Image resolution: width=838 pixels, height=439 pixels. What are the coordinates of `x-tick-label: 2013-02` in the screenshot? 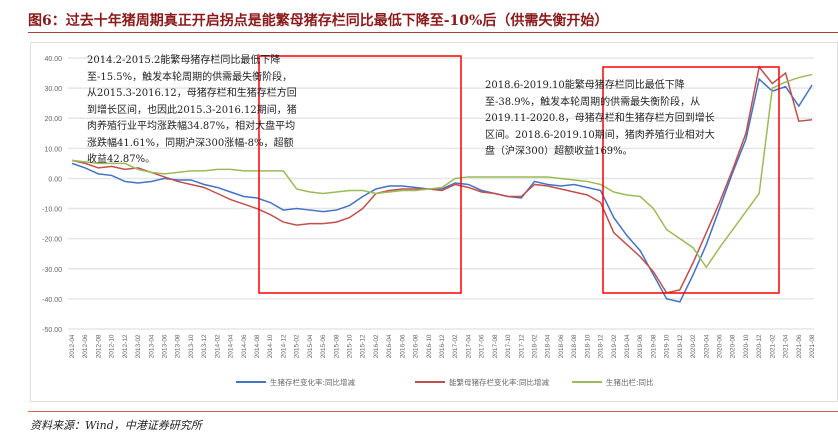 It's located at (138, 346).